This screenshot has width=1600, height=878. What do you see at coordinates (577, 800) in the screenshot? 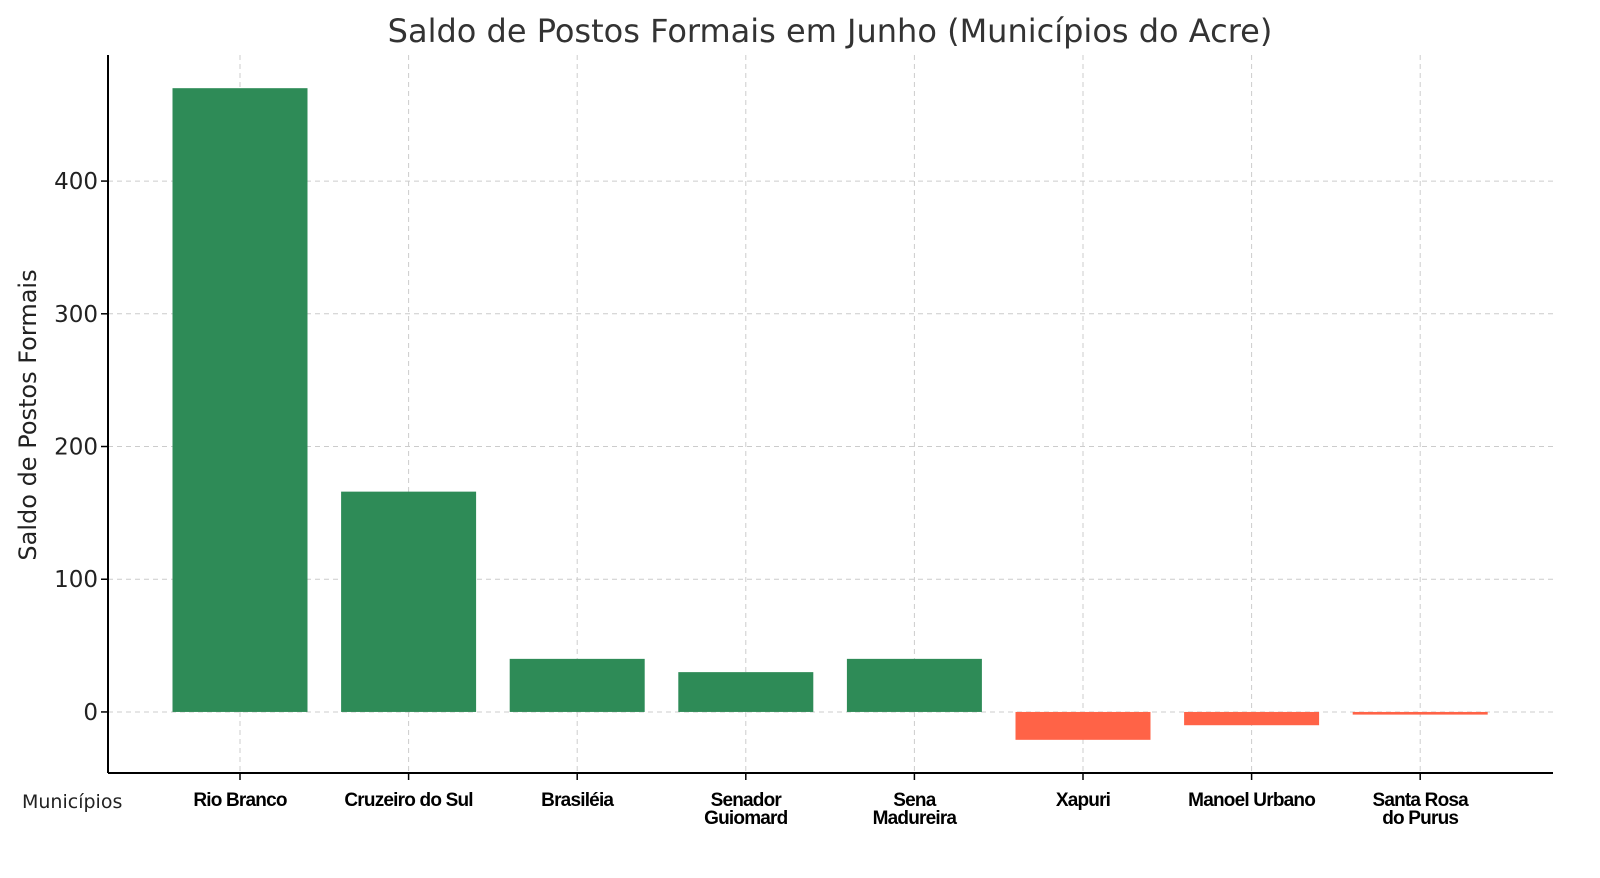
I see `x-tick-label: Brasiléia` at bounding box center [577, 800].